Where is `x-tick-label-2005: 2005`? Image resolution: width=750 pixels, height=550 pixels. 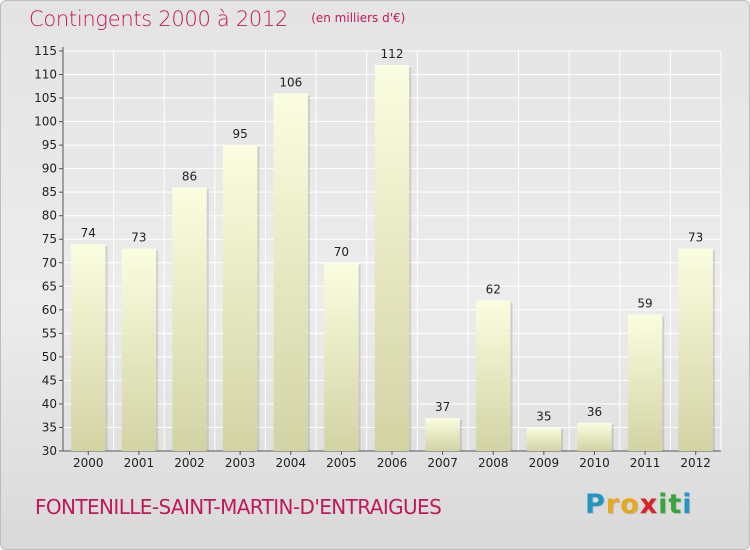 x-tick-label-2005: 2005 is located at coordinates (341, 463).